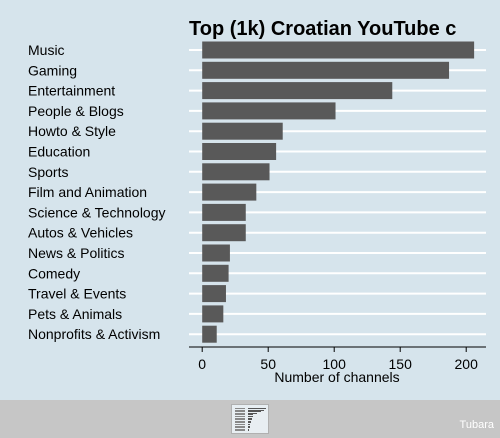  Describe the element at coordinates (48, 172) in the screenshot. I see `category-label: Sports` at that location.